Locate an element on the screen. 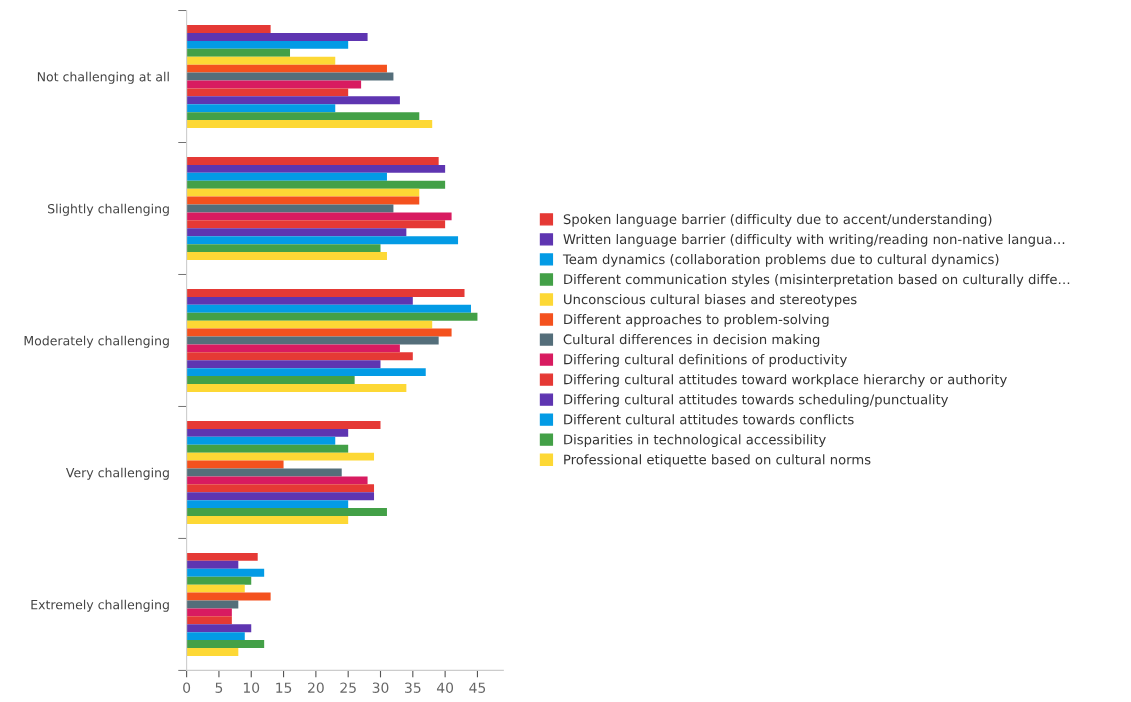  legend-label: Spoken language barrier (difficulty due to accent/understanding) is located at coordinates (777, 220).